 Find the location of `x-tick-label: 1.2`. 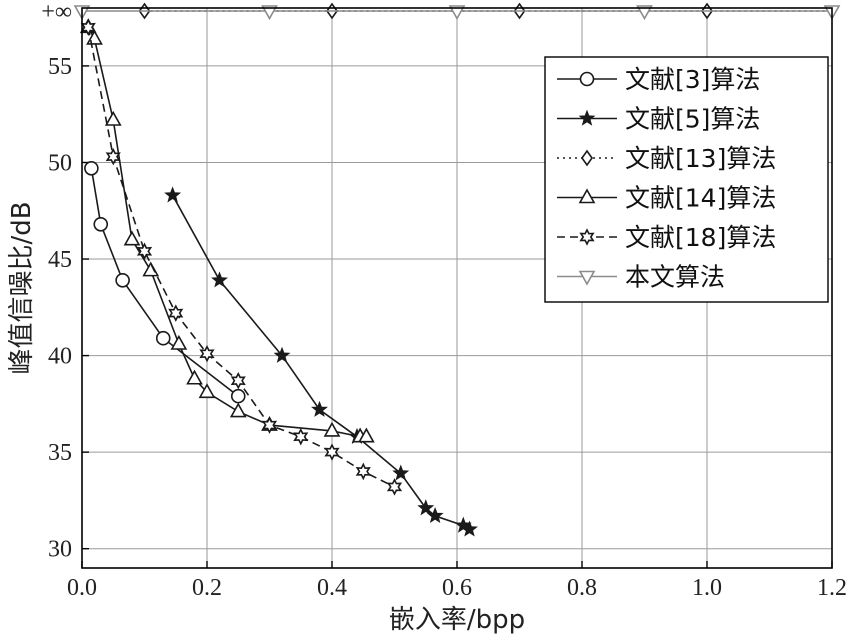

x-tick-label: 1.2 is located at coordinates (832, 588).